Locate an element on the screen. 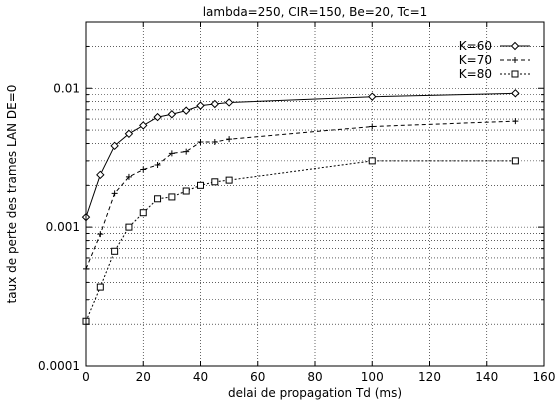 This screenshot has width=556, height=404. x-tick-label: 20 is located at coordinates (143, 377).